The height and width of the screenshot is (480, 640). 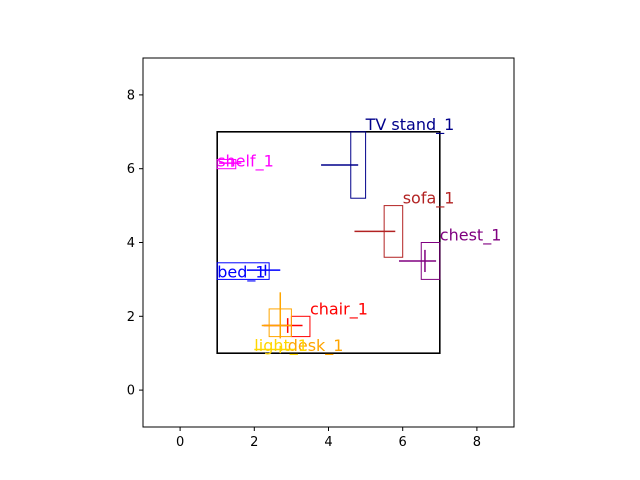 I want to click on furniture-object: chest_1, so click(x=450, y=253).